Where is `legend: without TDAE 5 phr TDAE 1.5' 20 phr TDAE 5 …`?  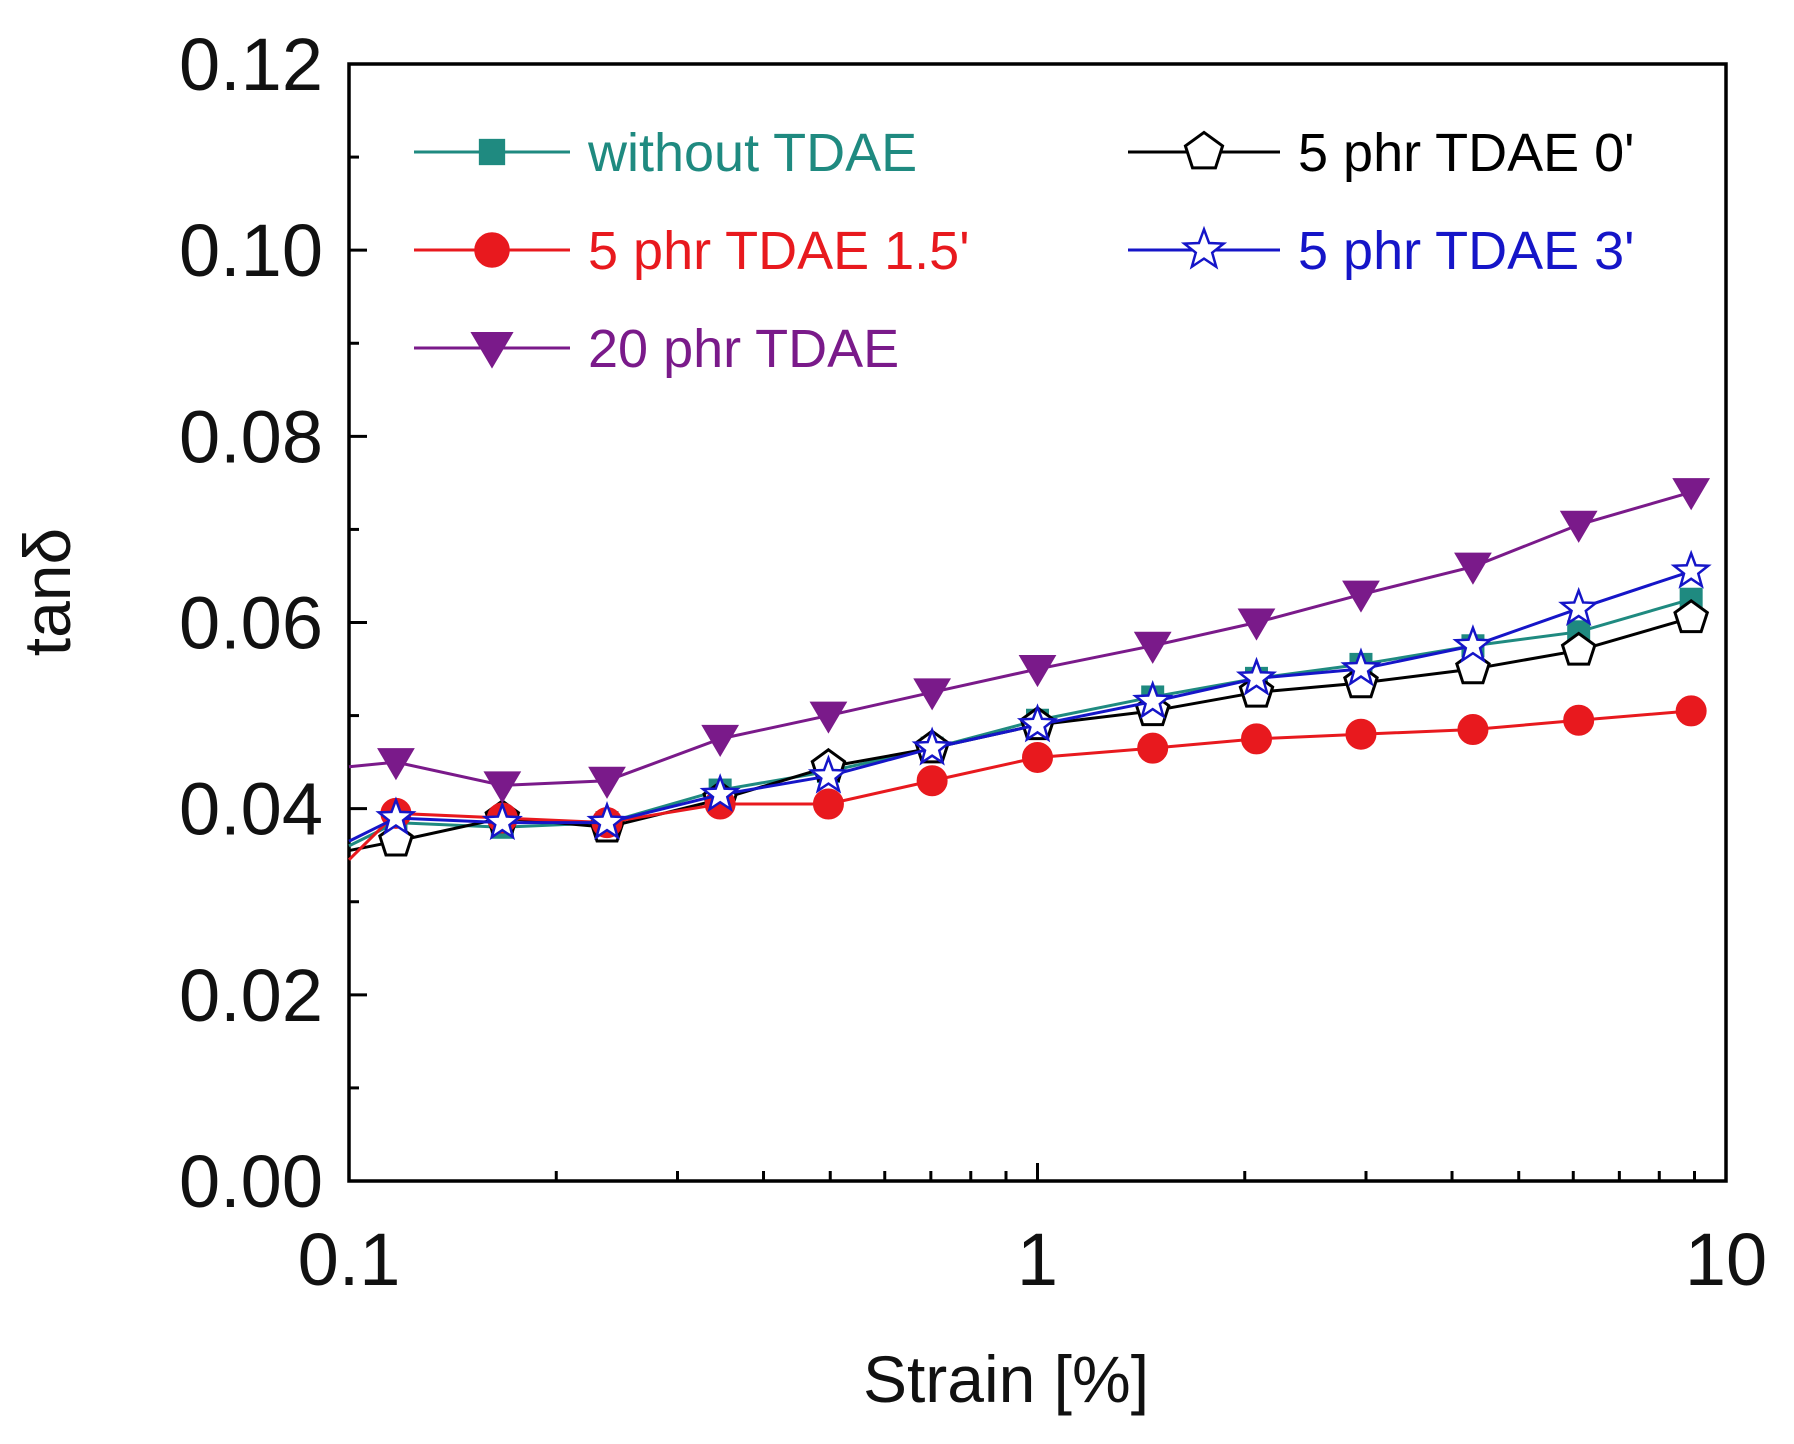 legend: without TDAE 5 phr TDAE 1.5' 20 phr TDAE 5 … is located at coordinates (1024, 251).